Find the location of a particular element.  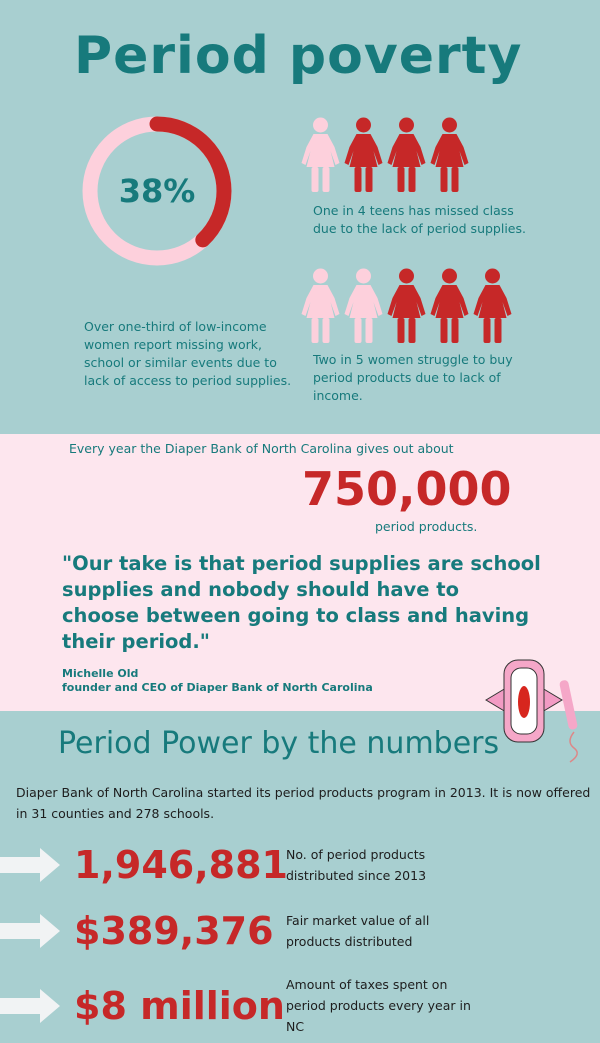

donut-percent-label: 38% is located at coordinates (157, 191).